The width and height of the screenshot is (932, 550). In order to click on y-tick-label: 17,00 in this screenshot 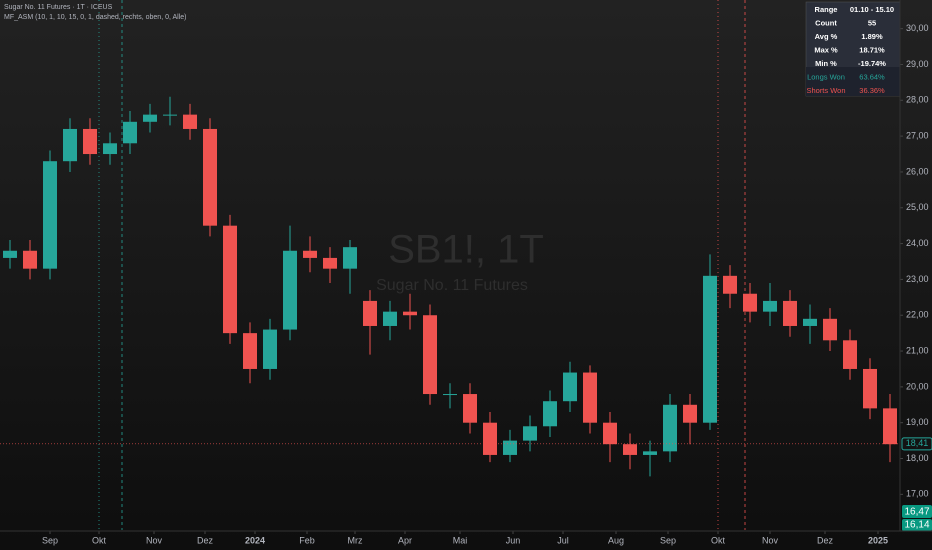, I will do `click(917, 494)`.